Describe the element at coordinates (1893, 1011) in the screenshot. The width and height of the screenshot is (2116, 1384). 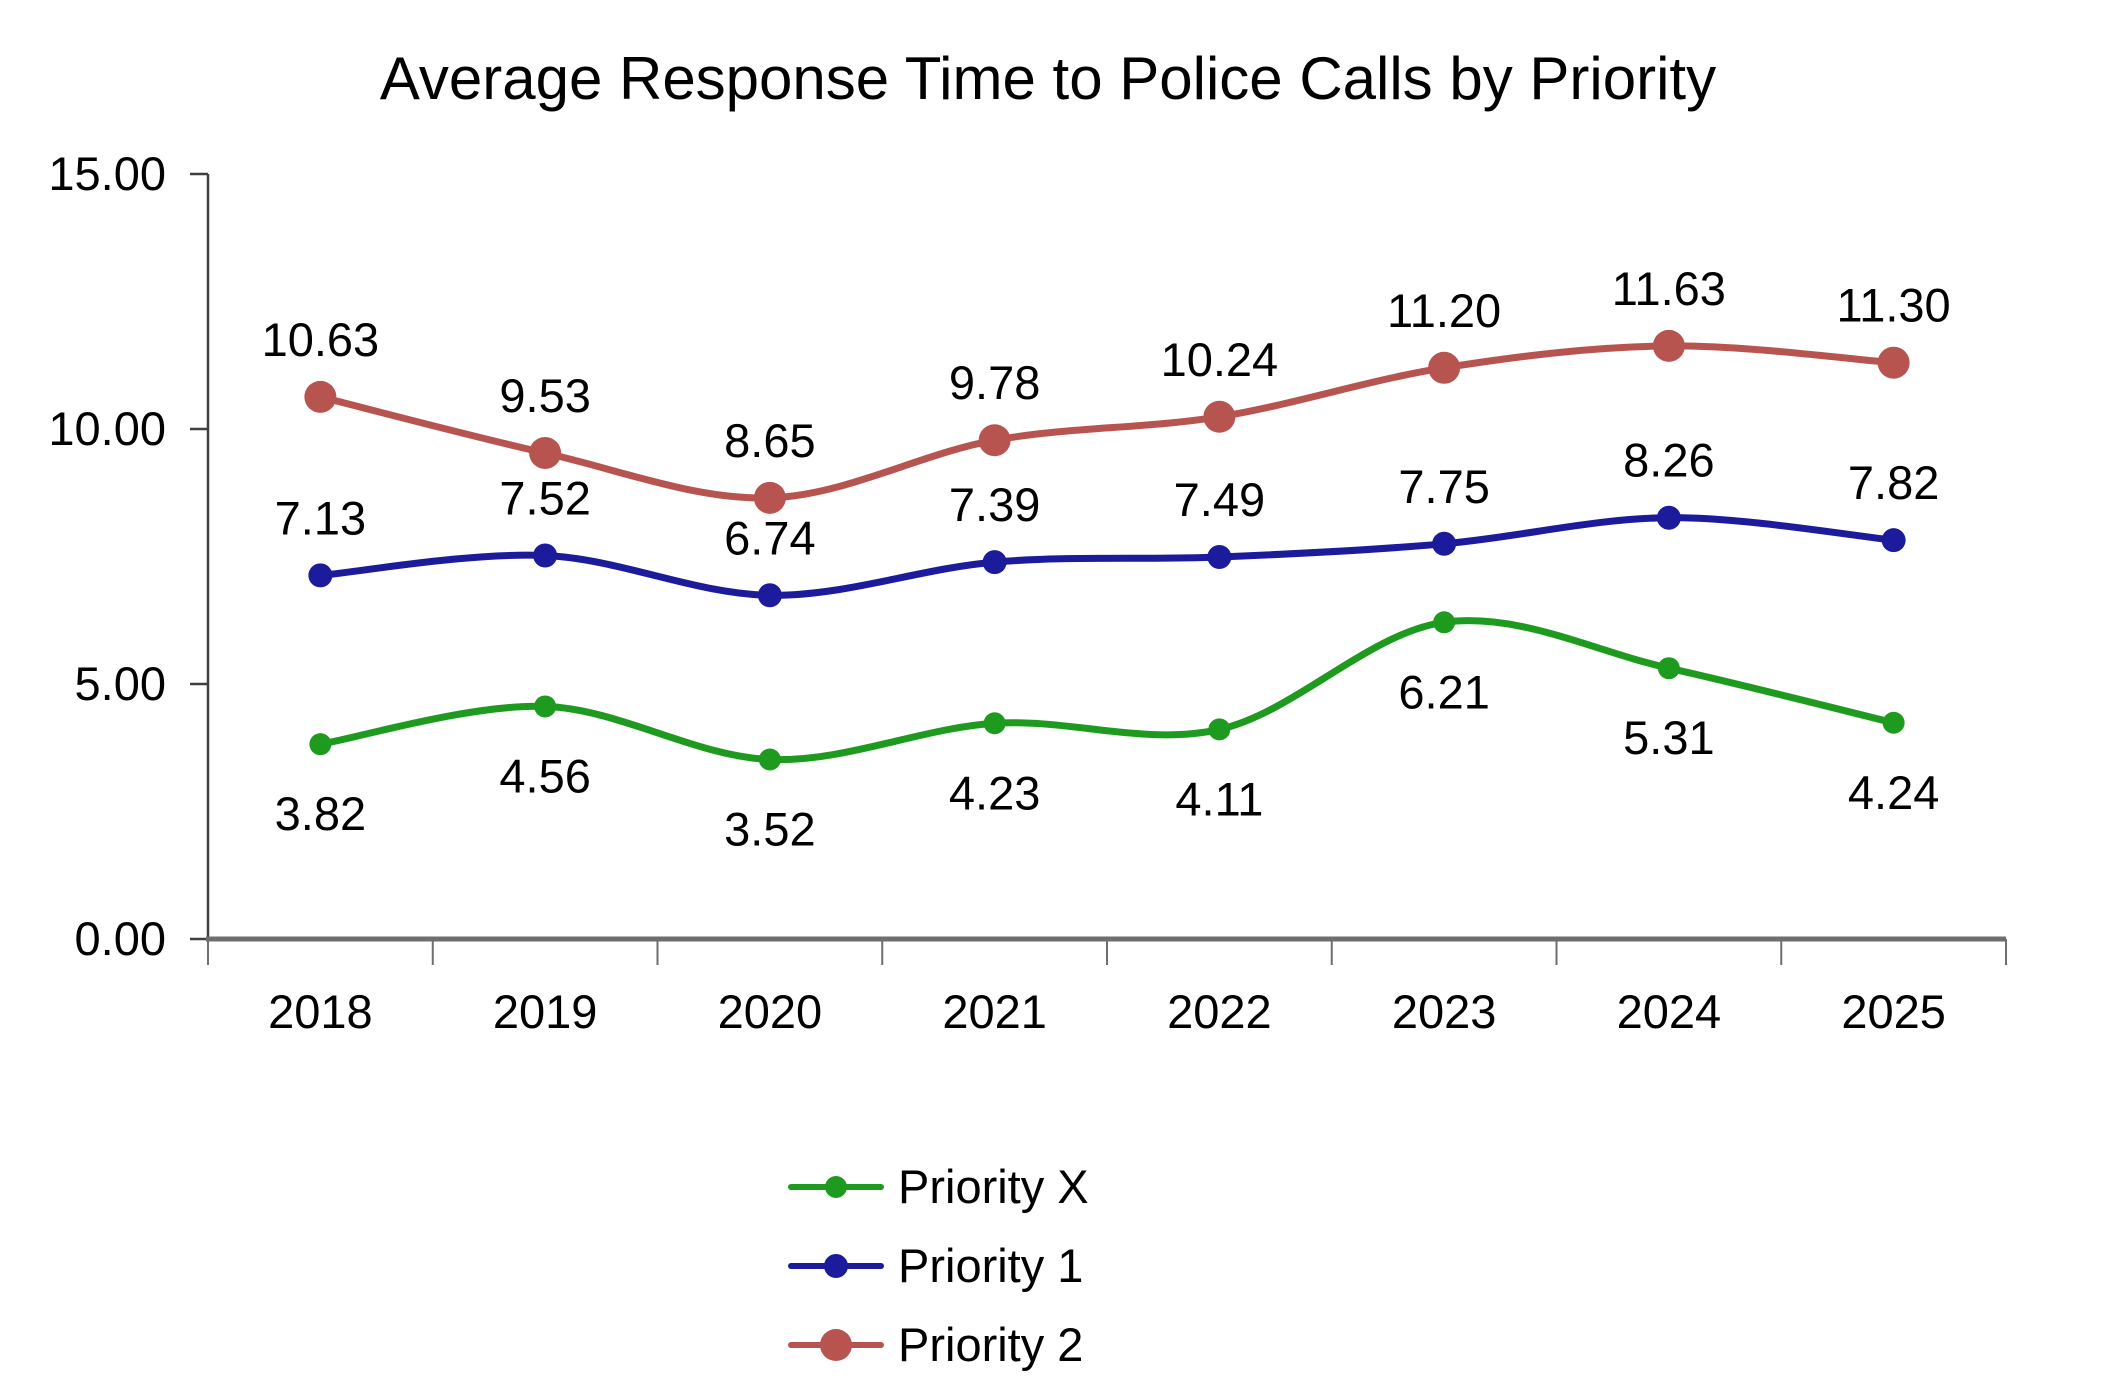
I see `x-tick-label: 2025` at that location.